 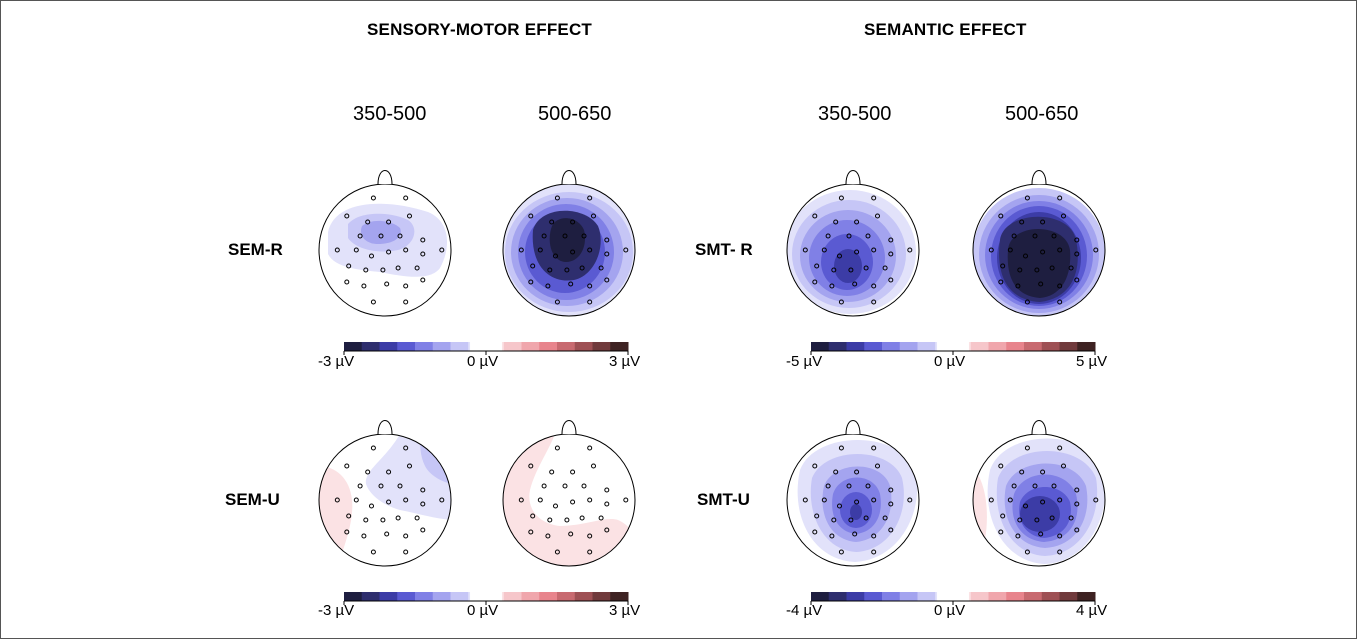 What do you see at coordinates (625, 610) in the screenshot?
I see `colorbar-3-max: 3 µV` at bounding box center [625, 610].